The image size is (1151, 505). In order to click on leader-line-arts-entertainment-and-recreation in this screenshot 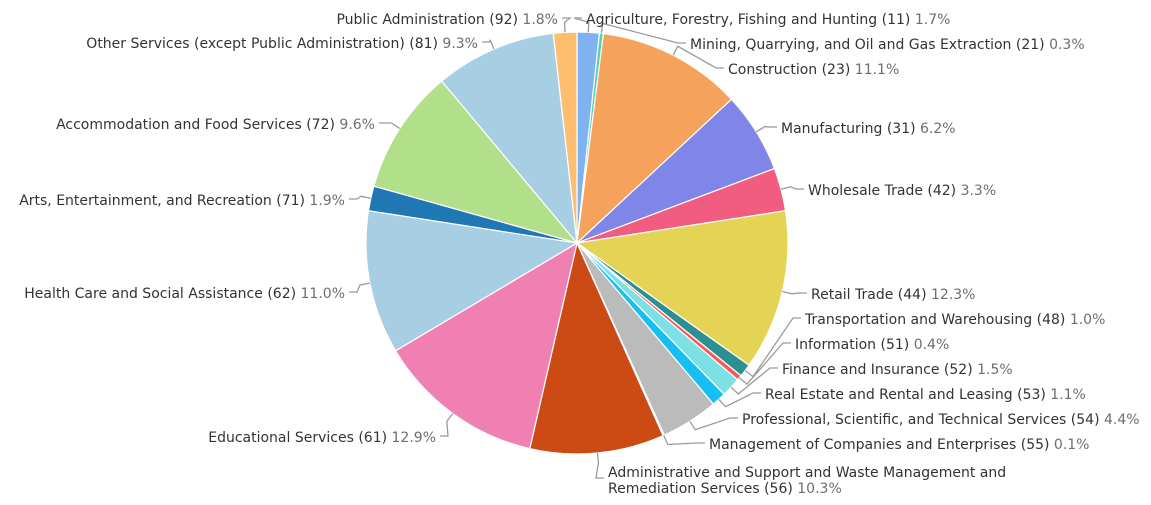, I will do `click(360, 197)`.